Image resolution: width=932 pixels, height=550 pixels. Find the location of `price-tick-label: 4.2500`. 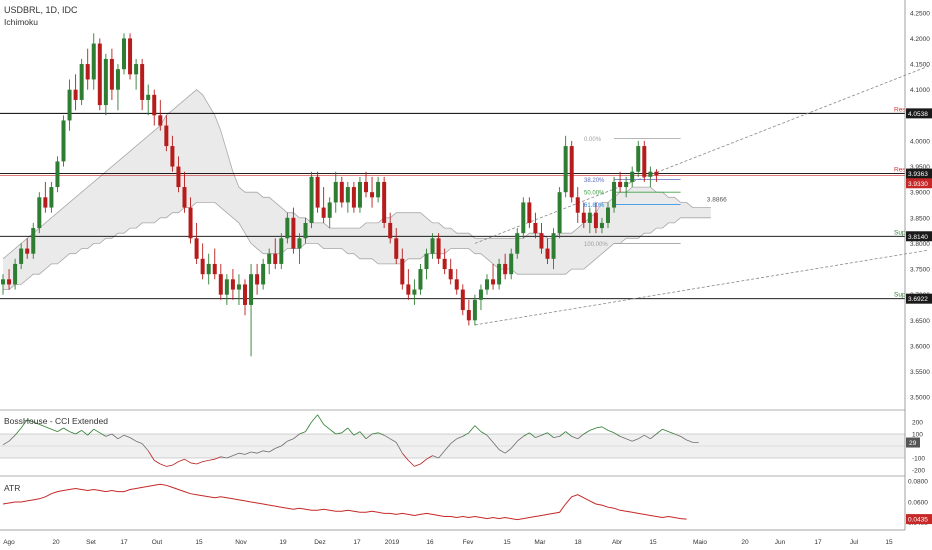

price-tick-label: 4.2500 is located at coordinates (920, 13).